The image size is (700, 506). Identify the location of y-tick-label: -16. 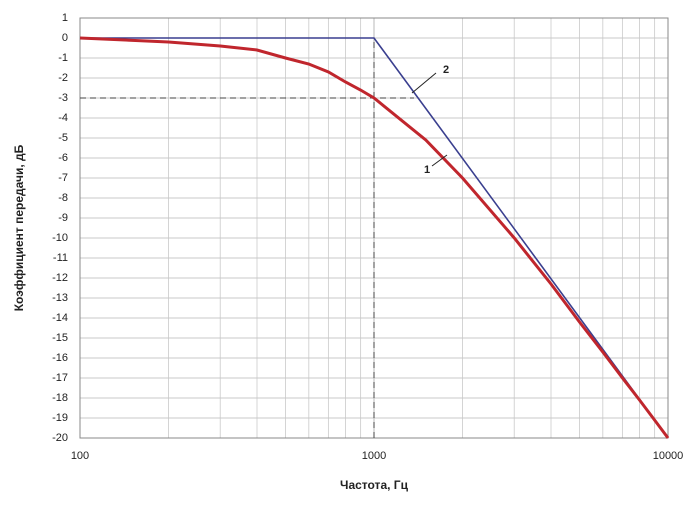
(60, 358).